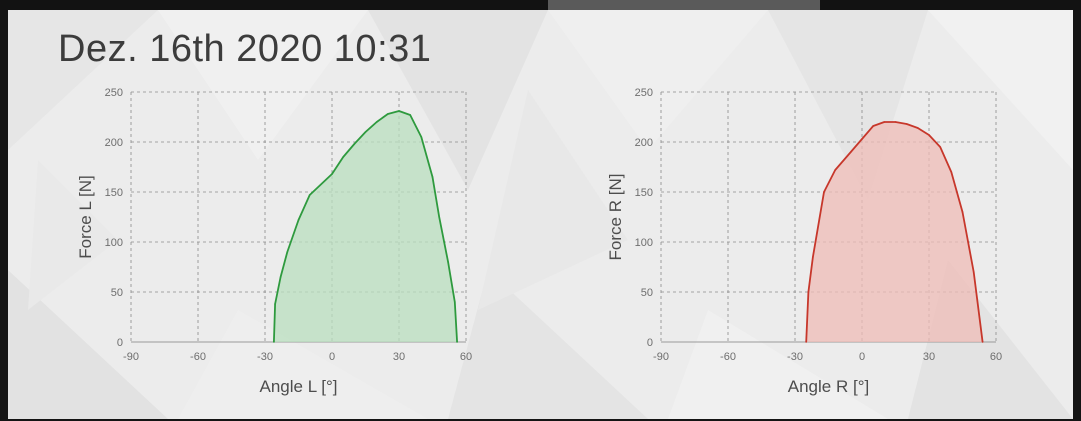  What do you see at coordinates (540, 5) in the screenshot?
I see `top-bar` at bounding box center [540, 5].